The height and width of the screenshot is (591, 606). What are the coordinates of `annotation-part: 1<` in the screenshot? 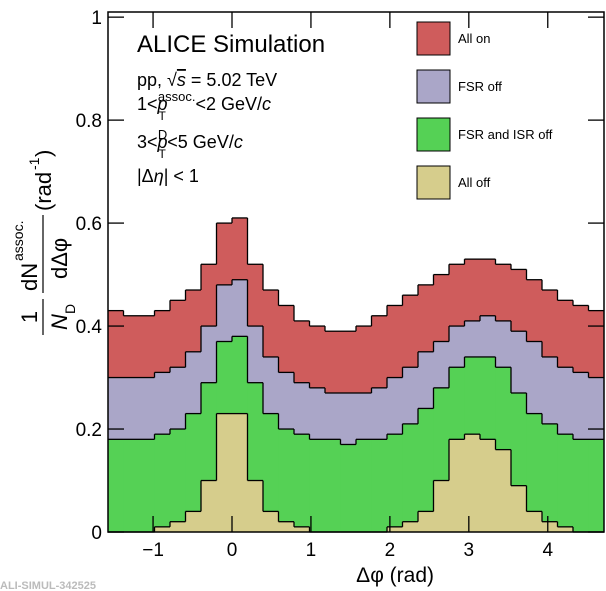 It's located at (147, 104).